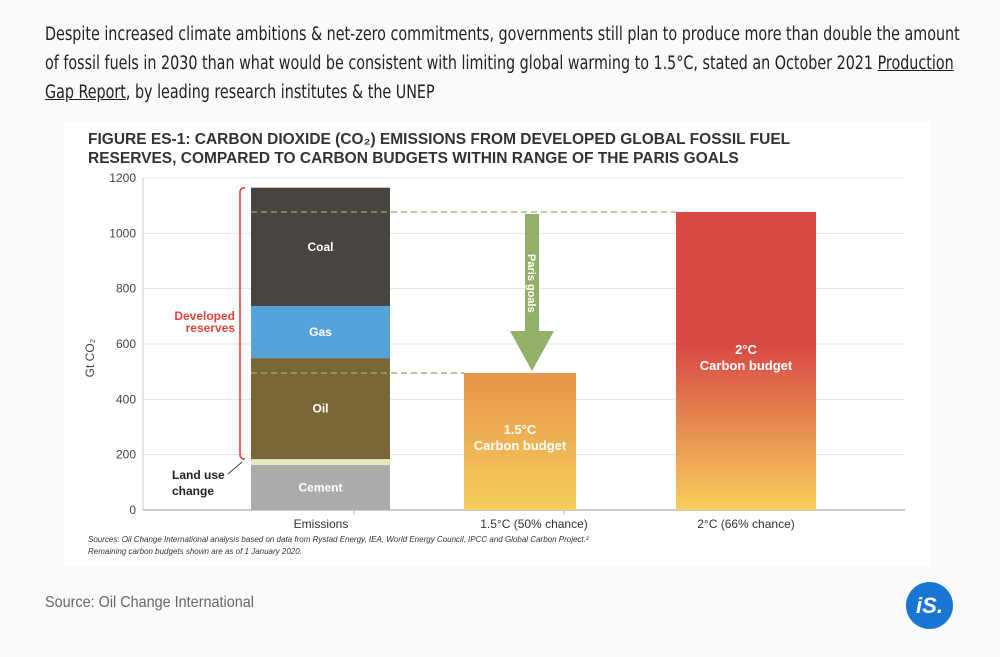 The width and height of the screenshot is (1000, 657). What do you see at coordinates (534, 524) in the screenshot?
I see `x-tick-label: 1.5°C (50% chance)` at bounding box center [534, 524].